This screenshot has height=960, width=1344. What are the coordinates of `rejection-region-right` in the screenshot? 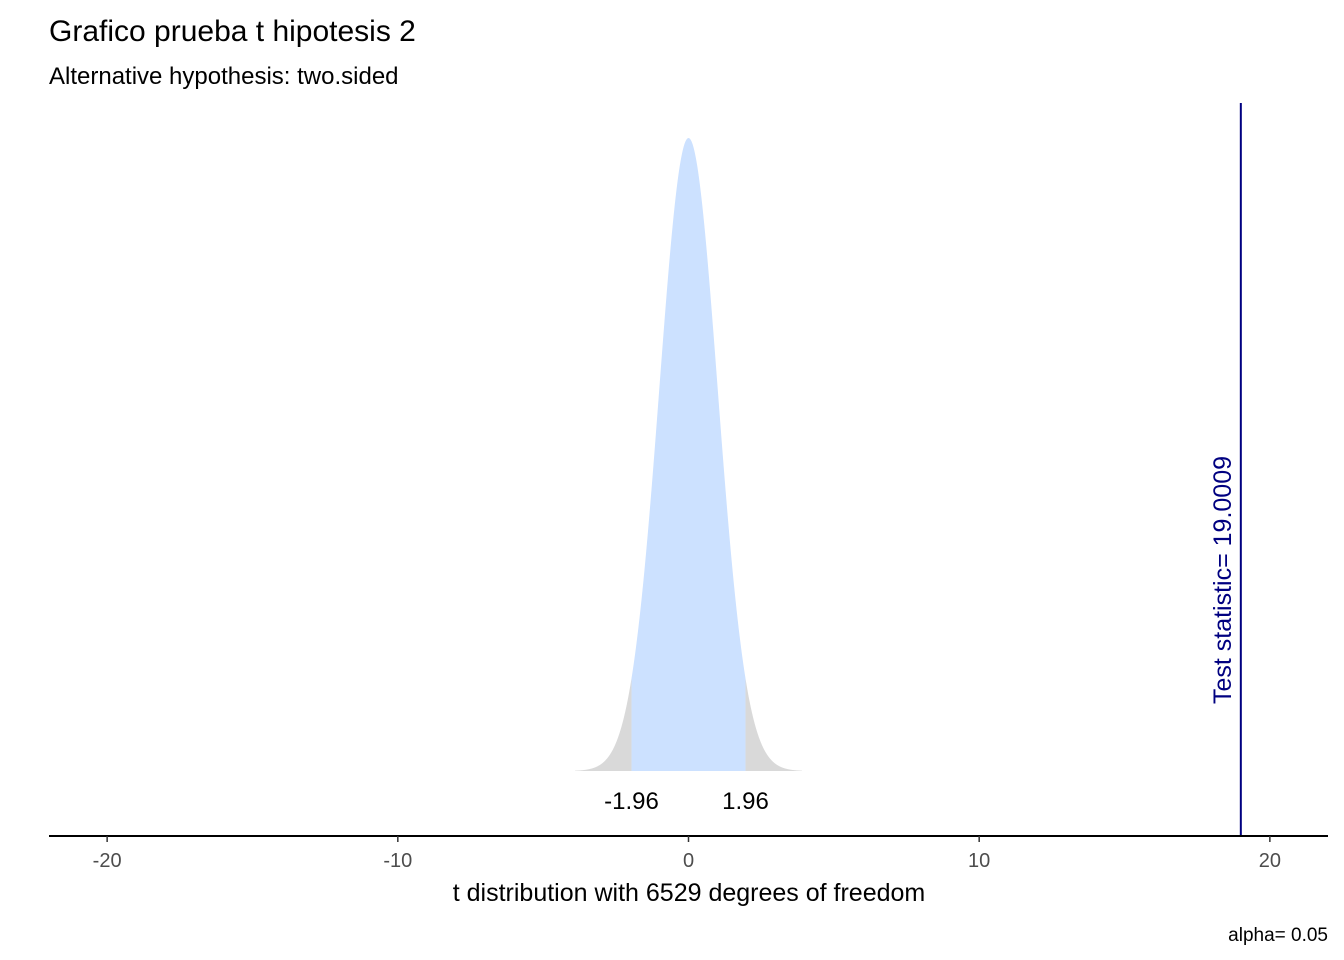 It's located at (773, 724).